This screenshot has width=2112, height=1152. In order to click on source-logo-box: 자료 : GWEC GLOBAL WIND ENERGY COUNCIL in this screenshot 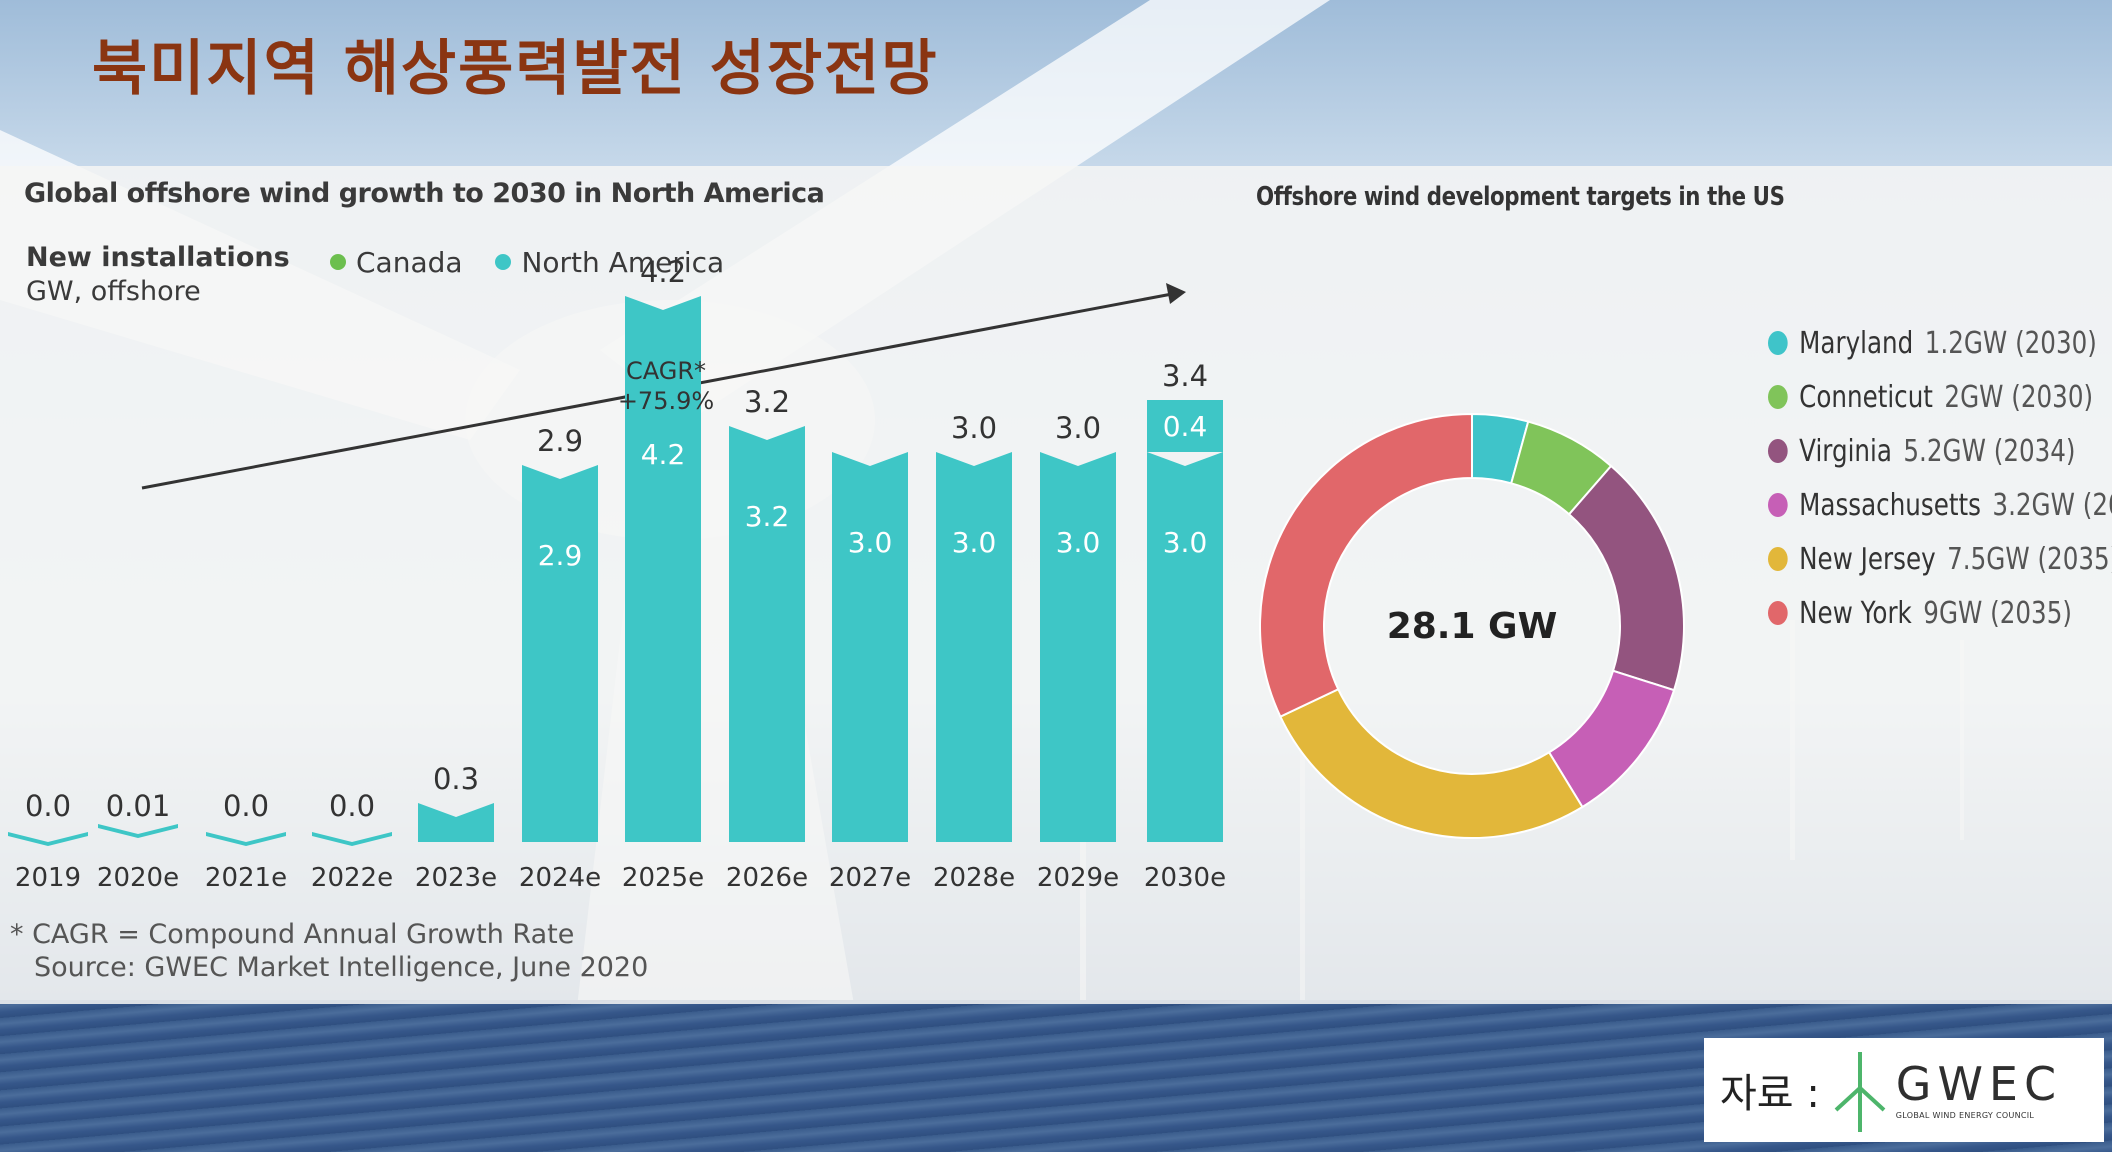, I will do `click(1904, 1090)`.